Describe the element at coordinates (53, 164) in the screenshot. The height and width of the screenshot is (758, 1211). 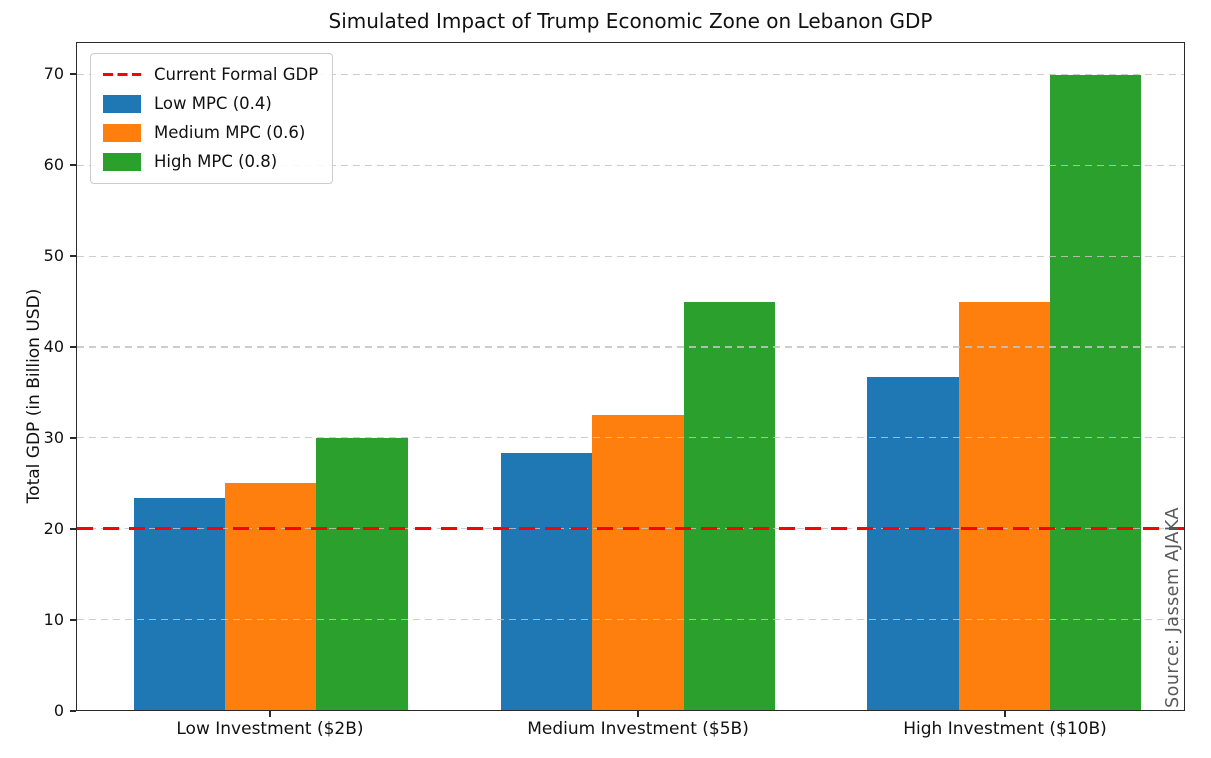
I see `y-tick-label-60: 60` at that location.